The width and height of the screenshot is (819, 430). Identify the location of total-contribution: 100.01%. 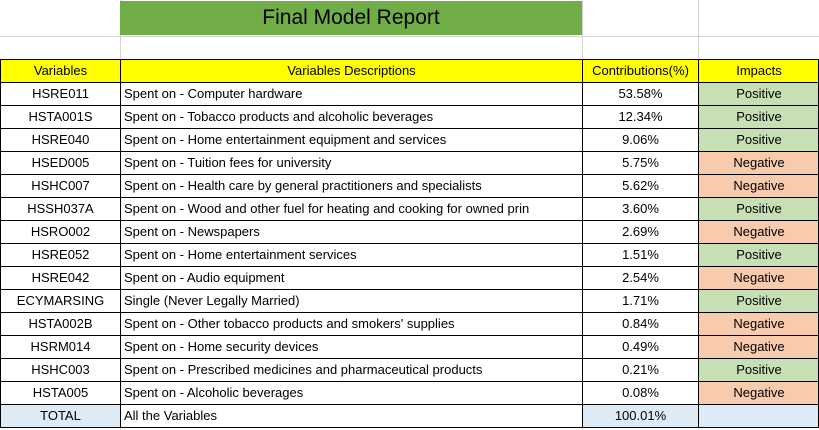
(640, 416).